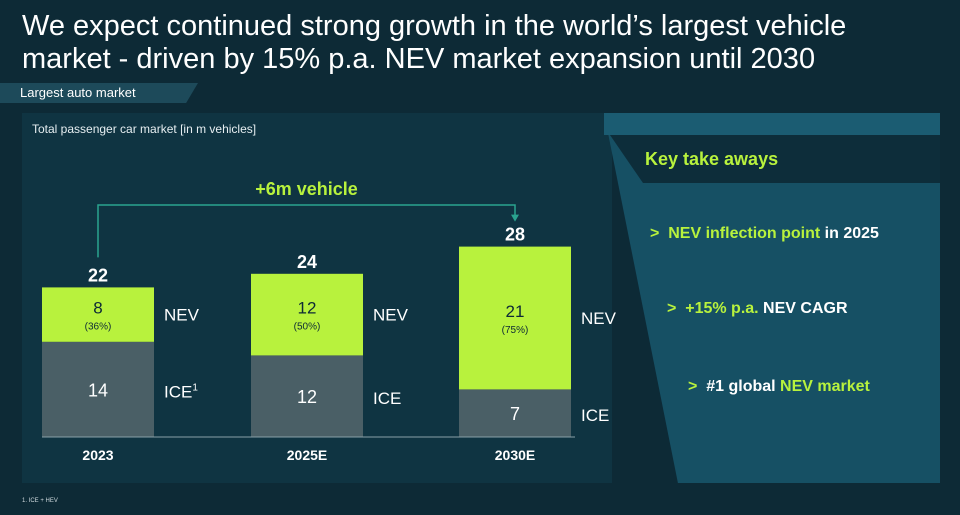 The width and height of the screenshot is (960, 515). Describe the element at coordinates (97, 308) in the screenshot. I see `nev-value-label: 8` at that location.